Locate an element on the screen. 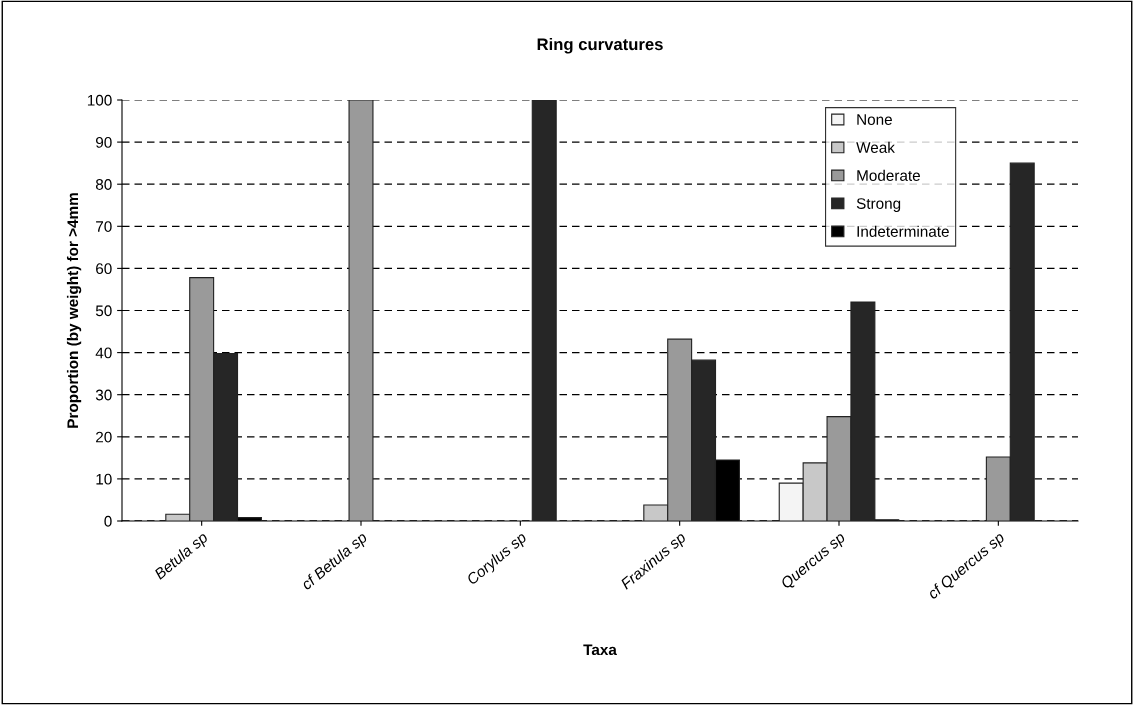 Image resolution: width=1134 pixels, height=705 pixels. x-axis-title: Taxa is located at coordinates (600, 650).